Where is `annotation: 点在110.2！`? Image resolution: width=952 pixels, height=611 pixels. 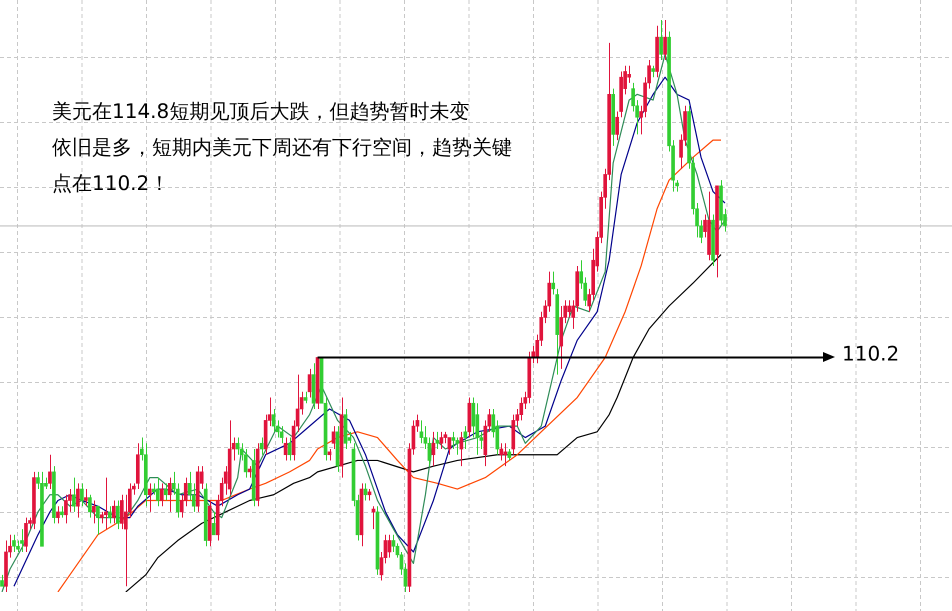 annotation: 点在110.2！ is located at coordinates (111, 183).